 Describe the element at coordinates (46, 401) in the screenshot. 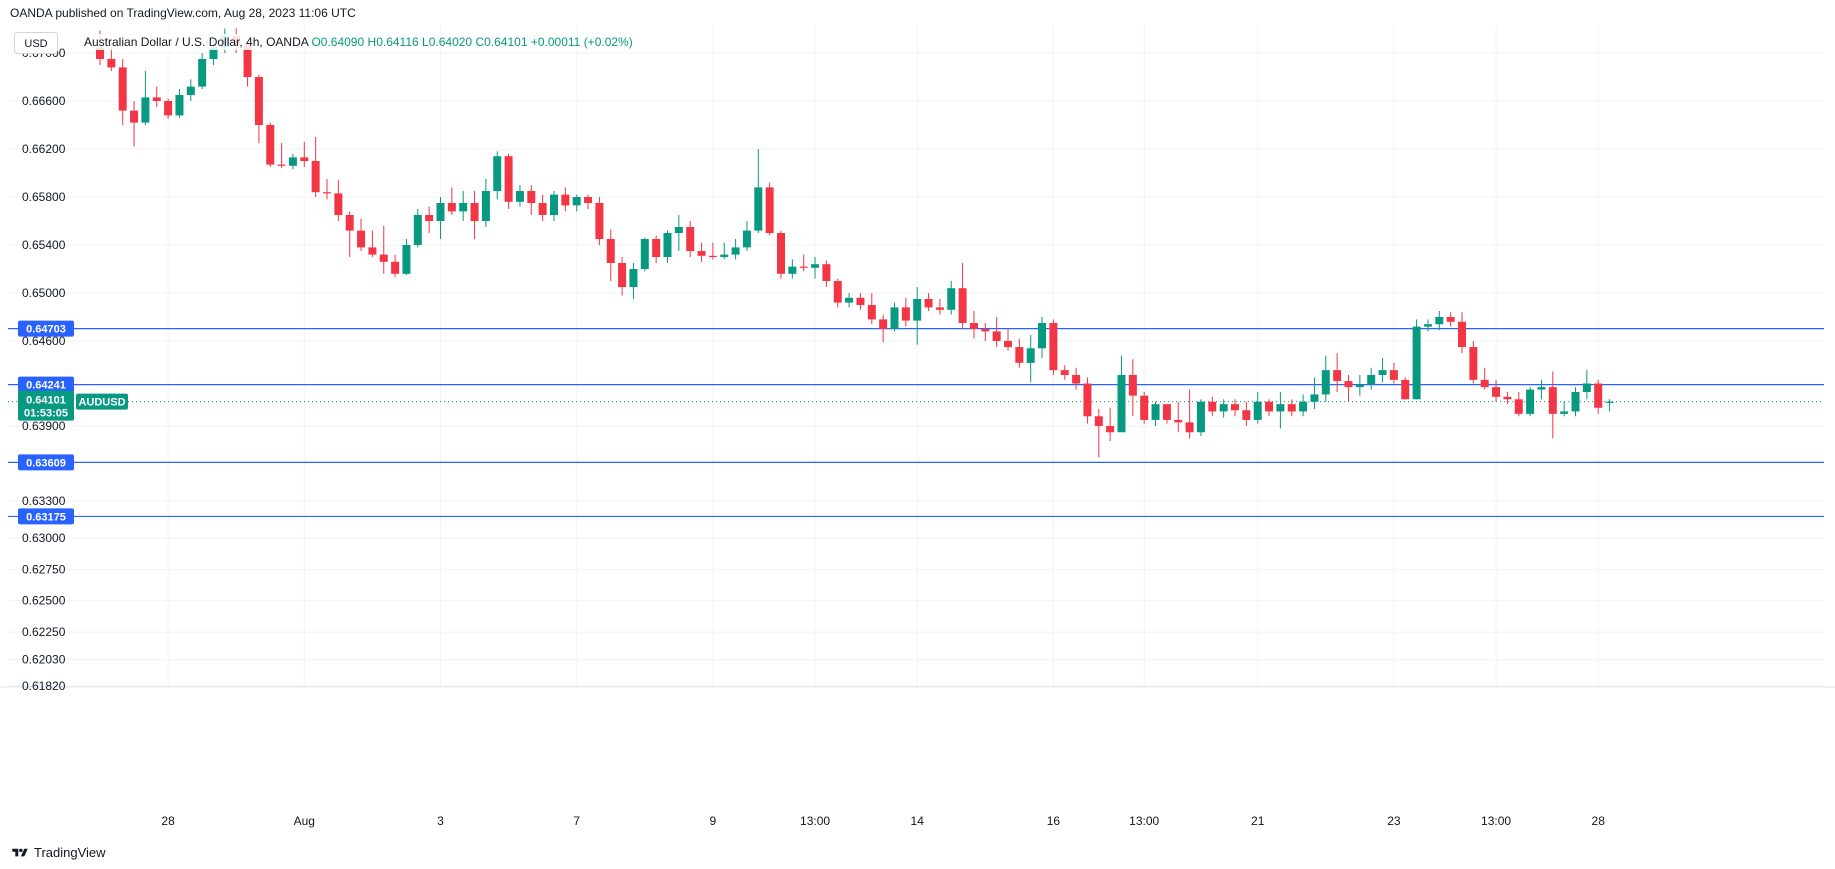

I see `current-price-label: 0.64101` at that location.